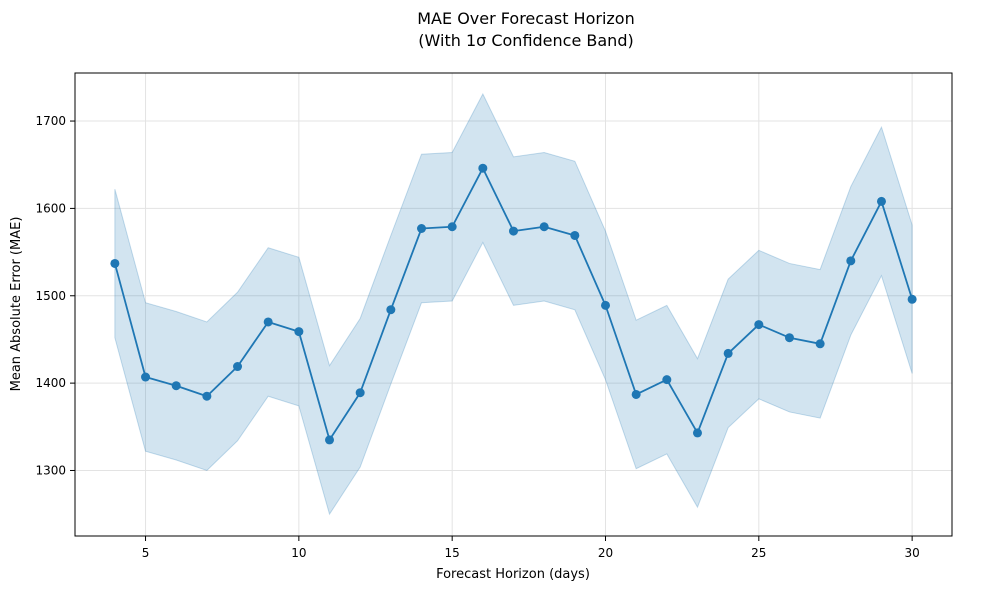 This screenshot has width=989, height=589. What do you see at coordinates (531, 548) in the screenshot?
I see `x-axis: 5 10 15 20 25 30` at bounding box center [531, 548].